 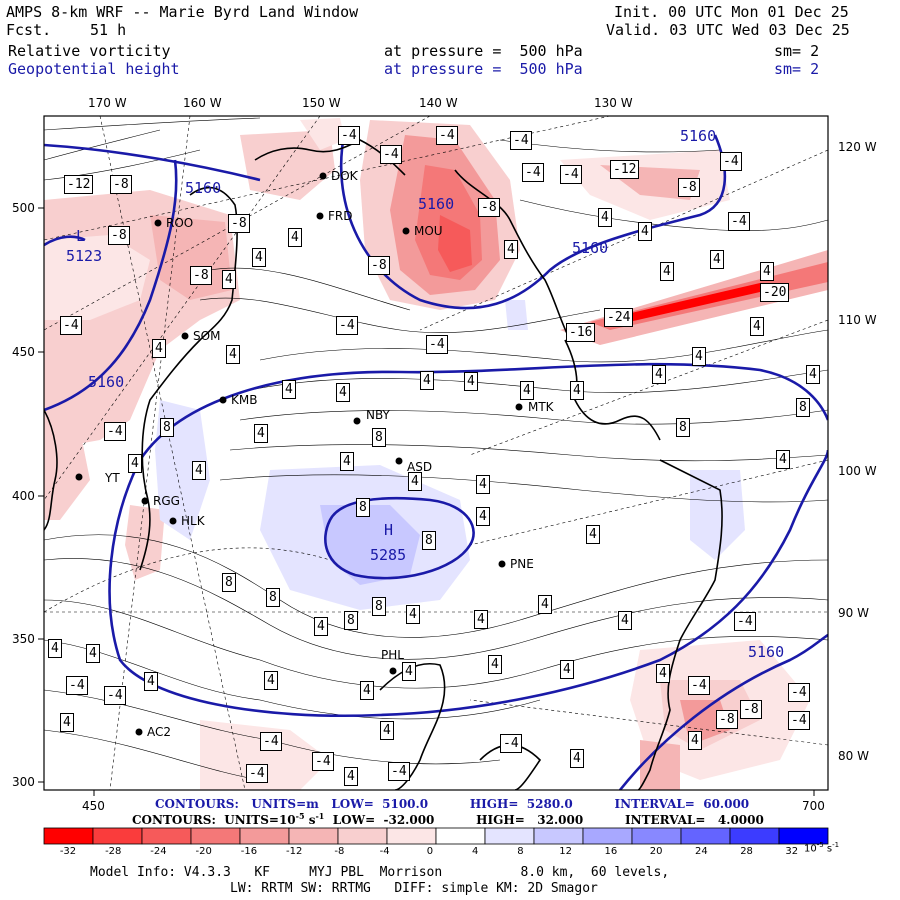 I want to click on station-dok: DOK, so click(x=344, y=176).